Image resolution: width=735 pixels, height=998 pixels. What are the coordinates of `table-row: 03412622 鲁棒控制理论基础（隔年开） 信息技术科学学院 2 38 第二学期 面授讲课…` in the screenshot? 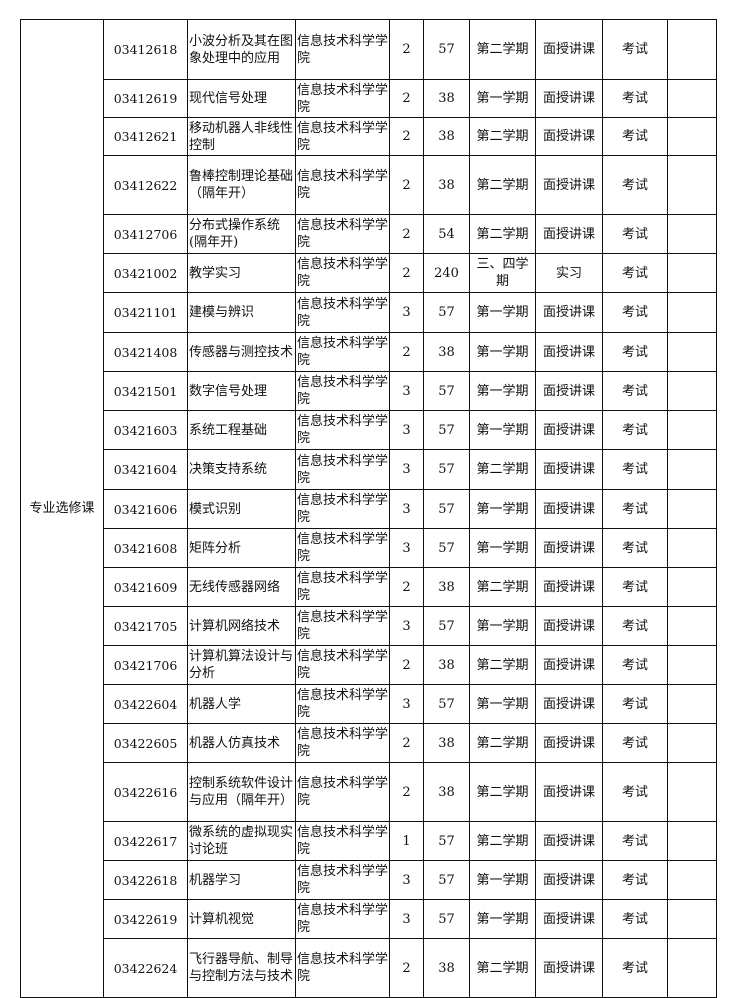 It's located at (369, 185).